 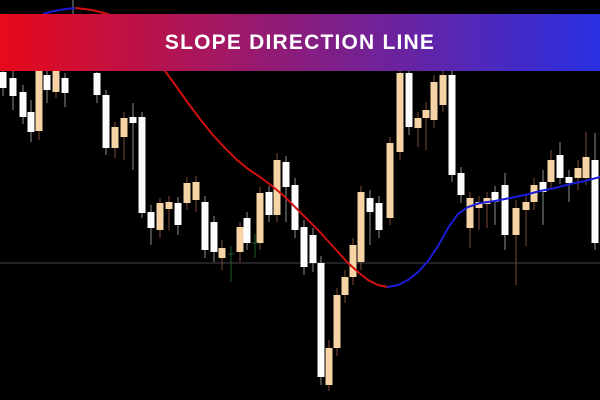 I want to click on slope-line-blue, so click(x=493, y=232).